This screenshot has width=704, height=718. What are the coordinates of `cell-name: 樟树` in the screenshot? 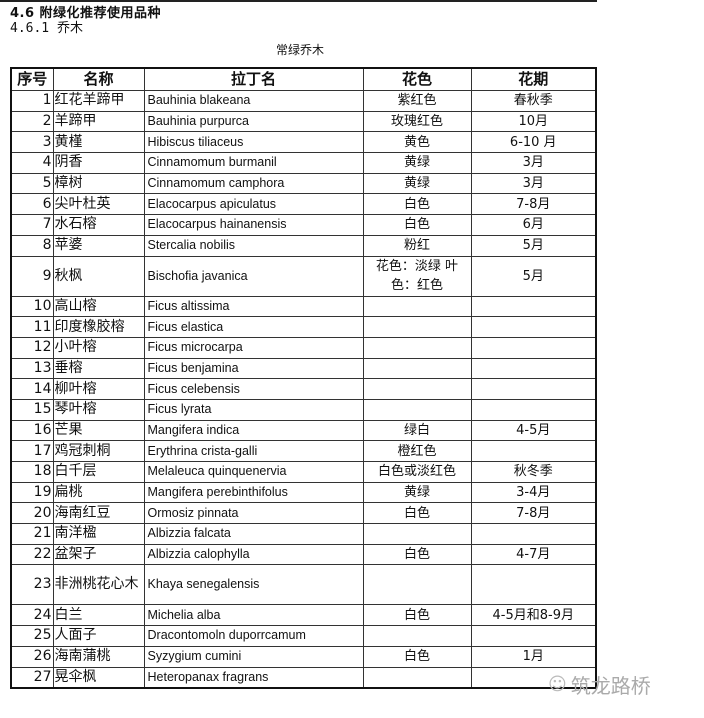 It's located at (98, 183).